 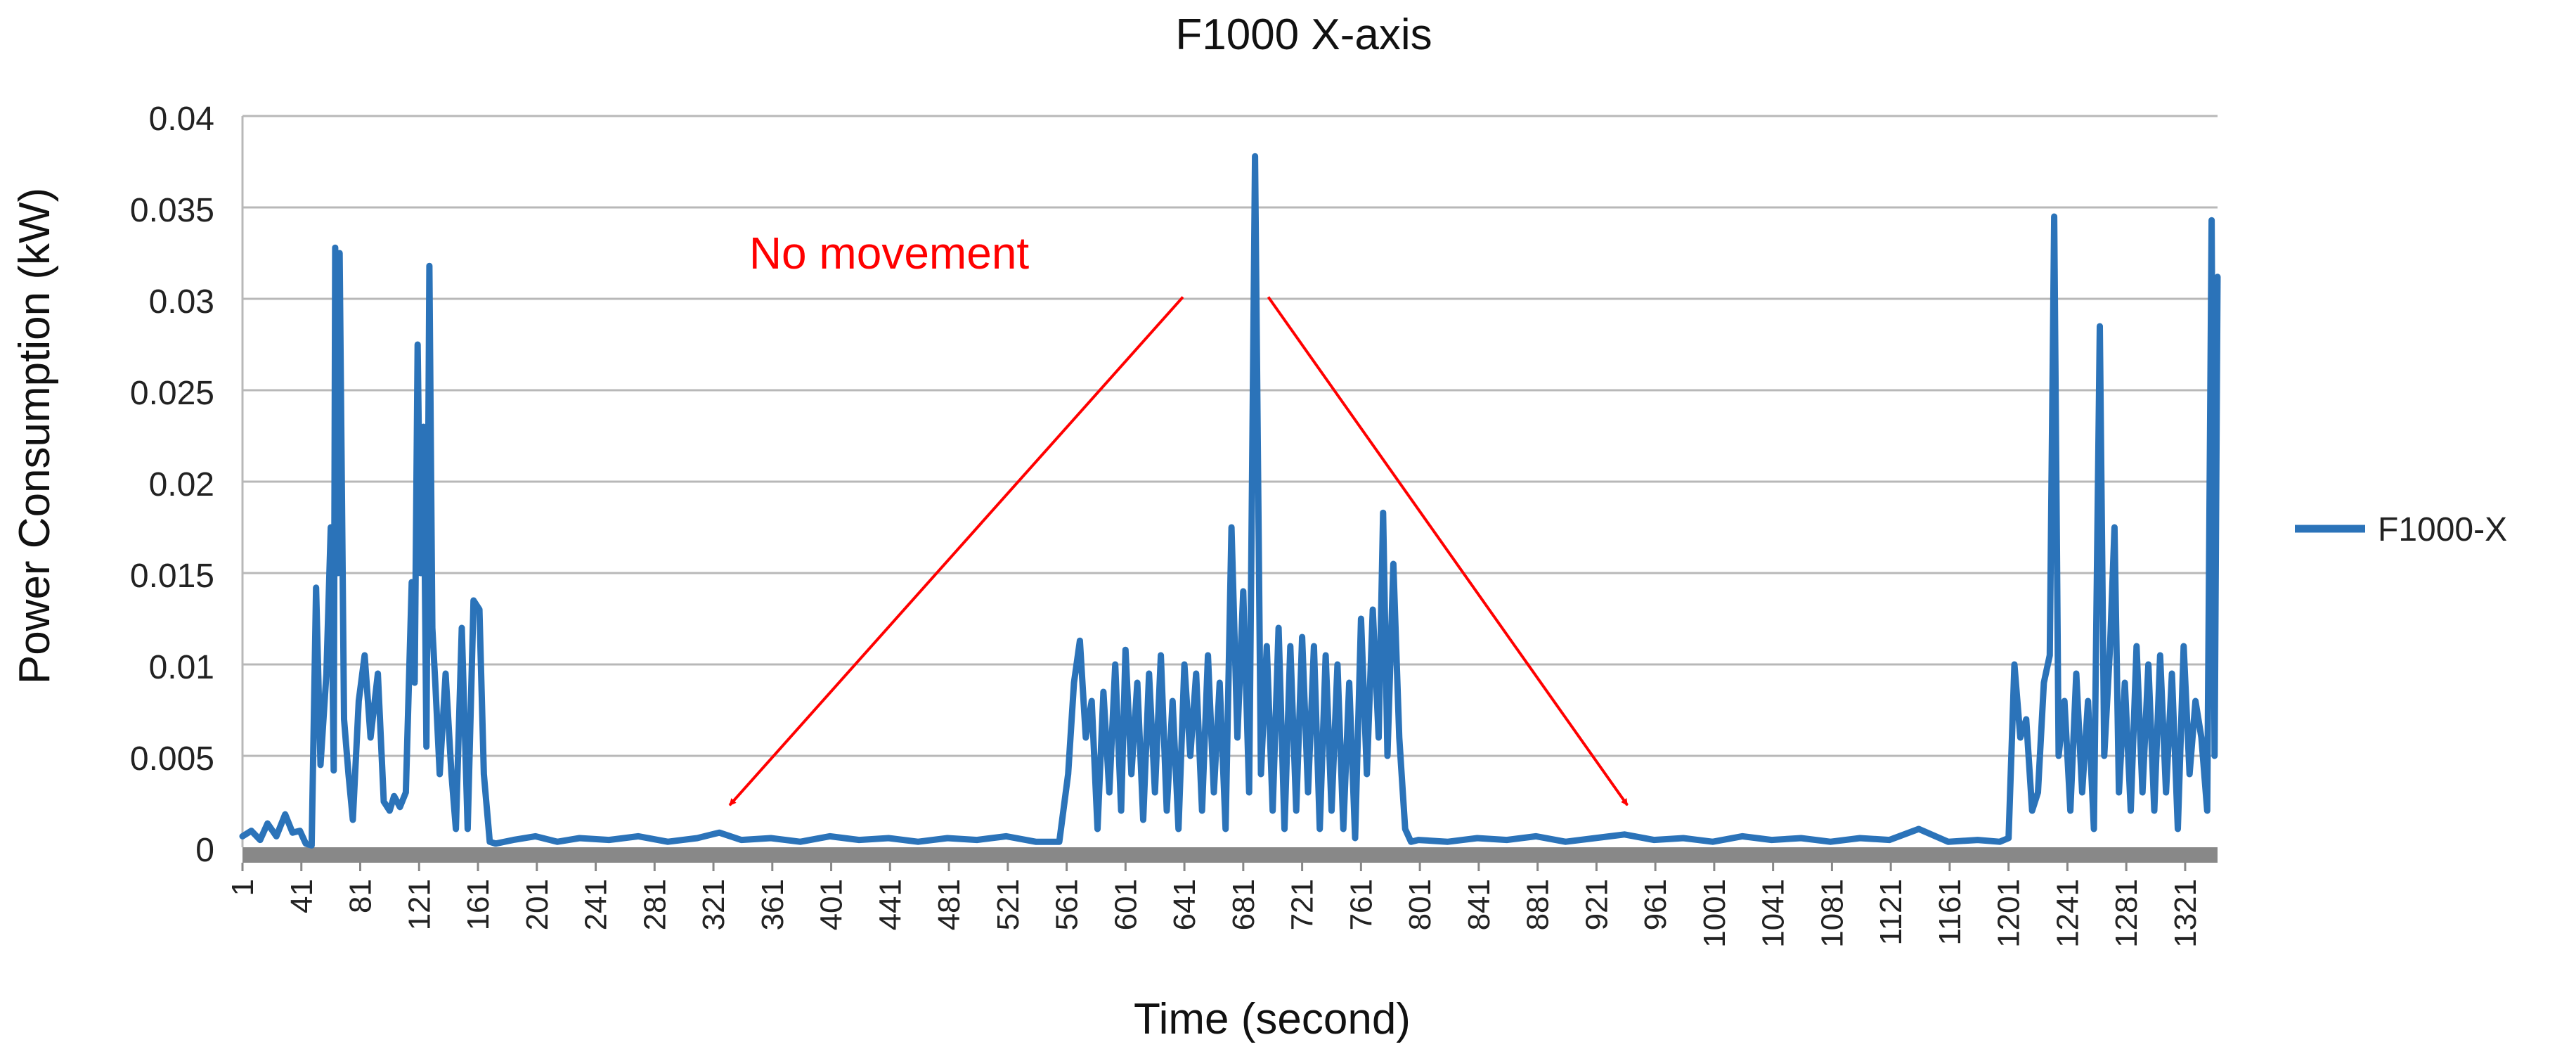 What do you see at coordinates (1774, 913) in the screenshot?
I see `x-tick-label: 1041` at bounding box center [1774, 913].